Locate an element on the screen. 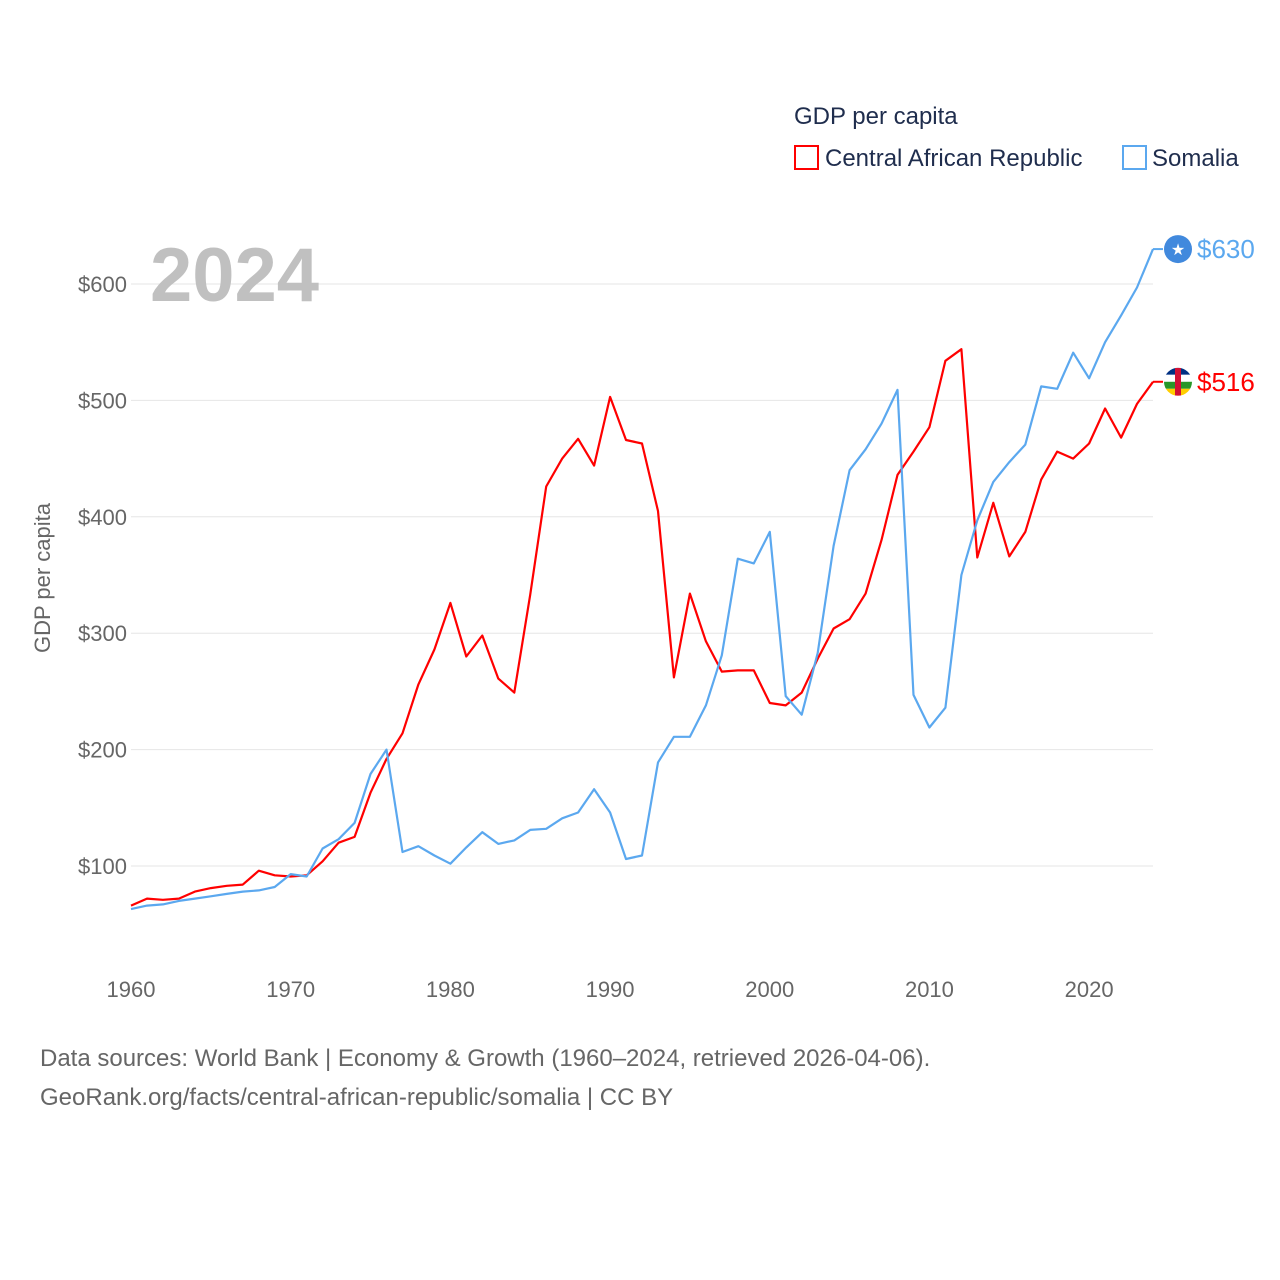  y-axis-ticks: $100 $200 $300 $400 $500 $600 is located at coordinates (102, 575).